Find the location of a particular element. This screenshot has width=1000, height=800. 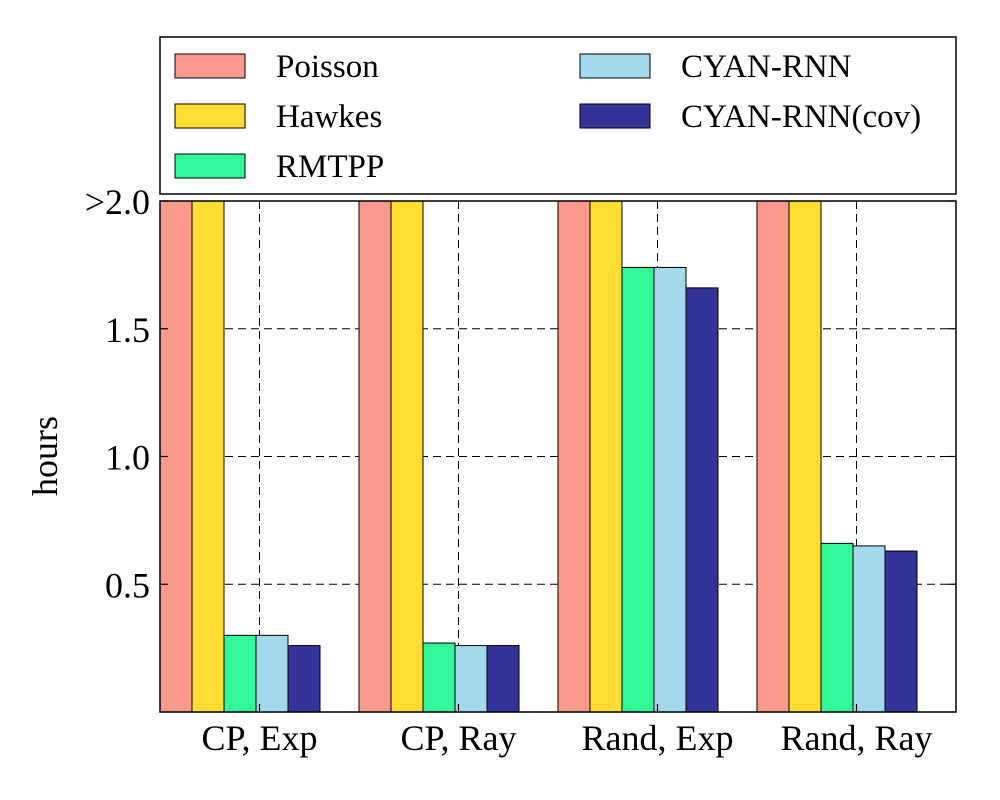

y-tick-label: 1.5 is located at coordinates (127, 330).